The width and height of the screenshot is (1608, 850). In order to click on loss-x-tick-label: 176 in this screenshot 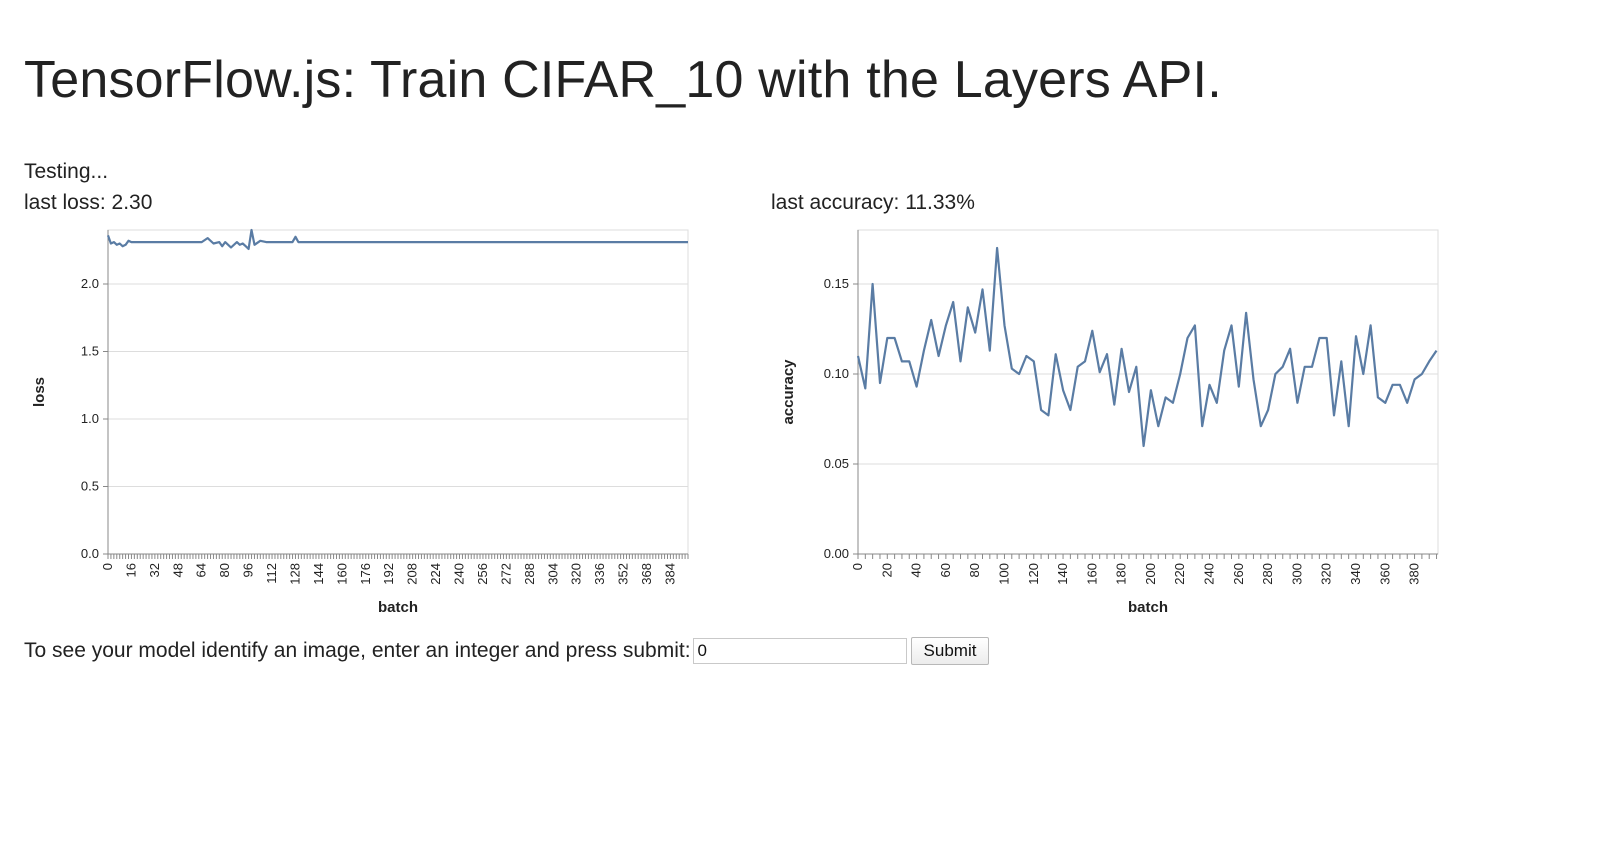, I will do `click(365, 574)`.